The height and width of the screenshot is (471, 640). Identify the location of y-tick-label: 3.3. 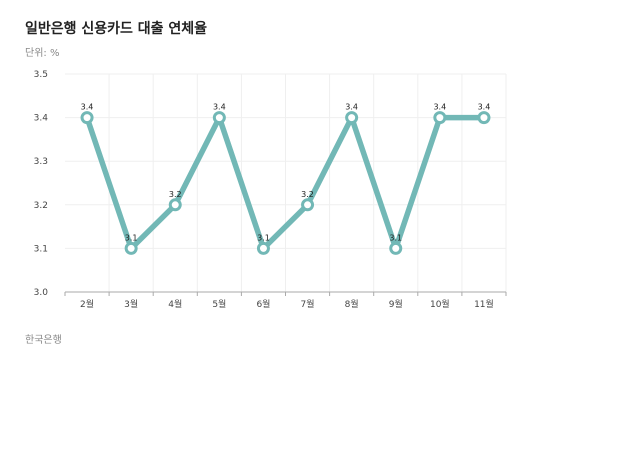
(41, 162).